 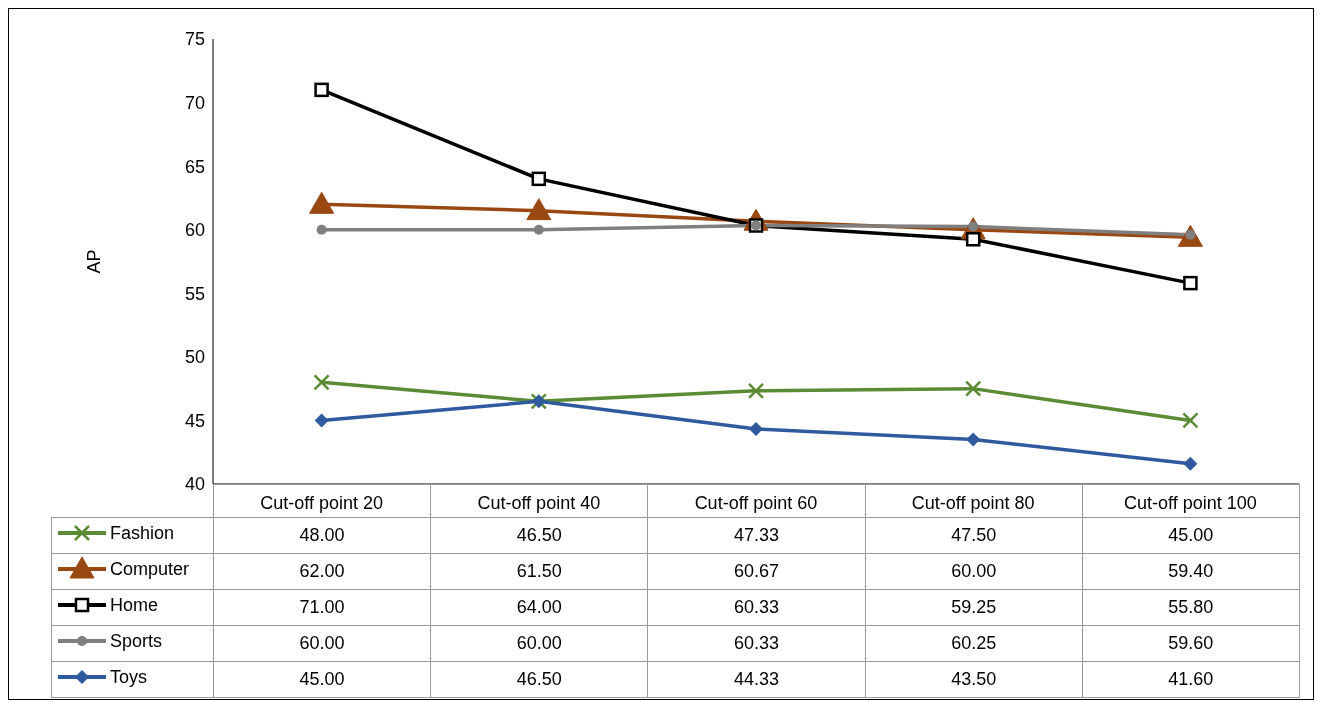 What do you see at coordinates (974, 643) in the screenshot?
I see `data-label: 60.25` at bounding box center [974, 643].